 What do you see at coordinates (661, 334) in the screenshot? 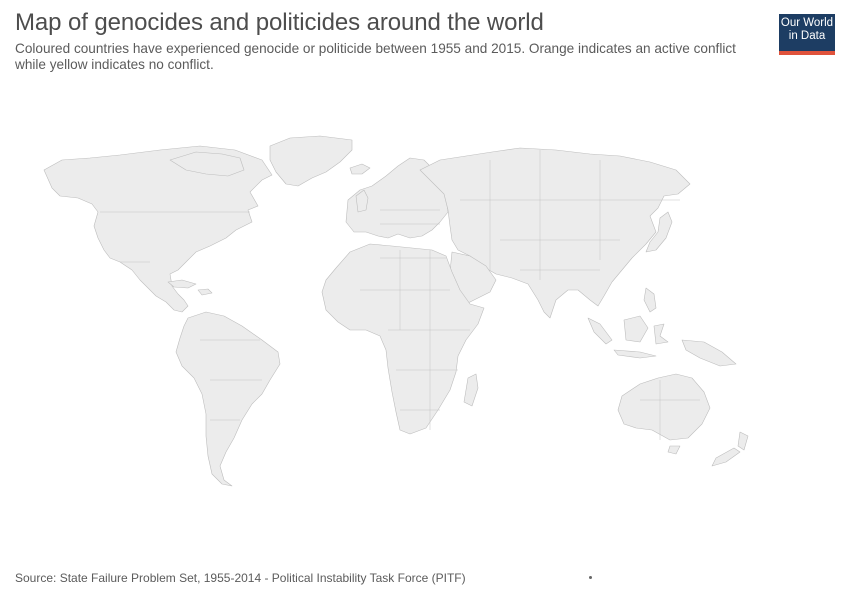
I see `sulawesi-landmass` at bounding box center [661, 334].